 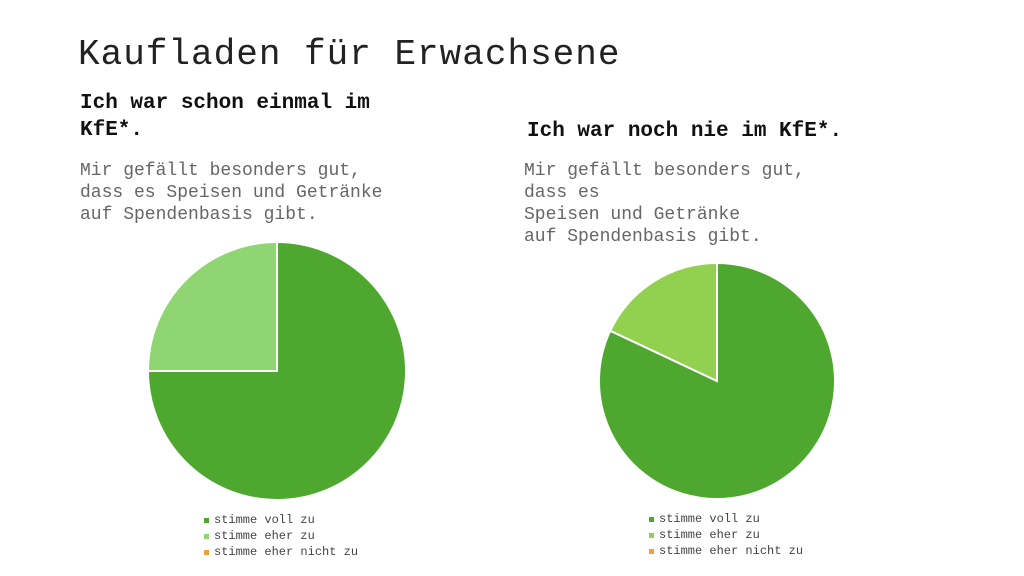 I want to click on right-subtitle-line-1: Mir gefällt besonders gut,, so click(x=664, y=171).